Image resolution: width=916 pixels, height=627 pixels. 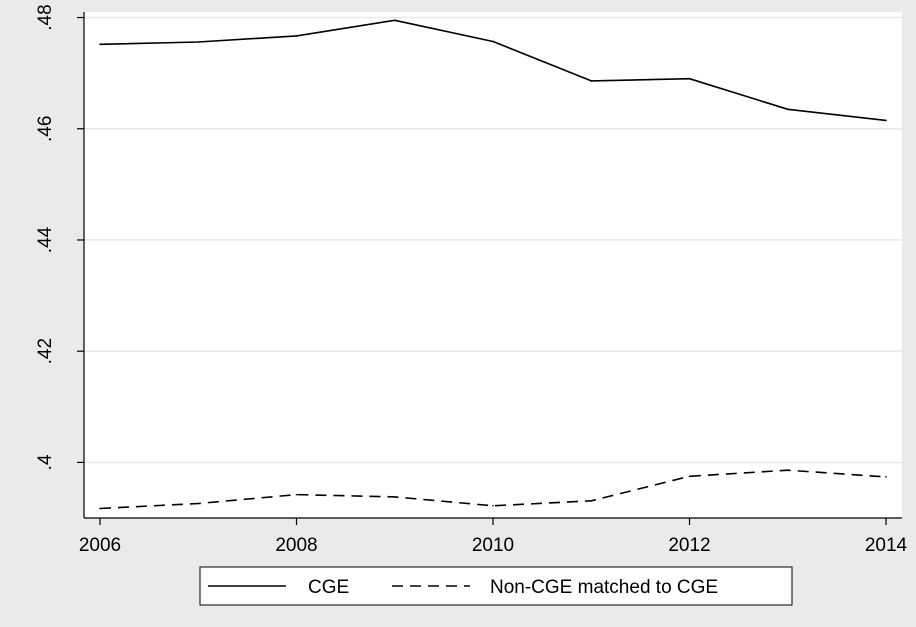 I want to click on y-tick-label: .42, so click(x=45, y=351).